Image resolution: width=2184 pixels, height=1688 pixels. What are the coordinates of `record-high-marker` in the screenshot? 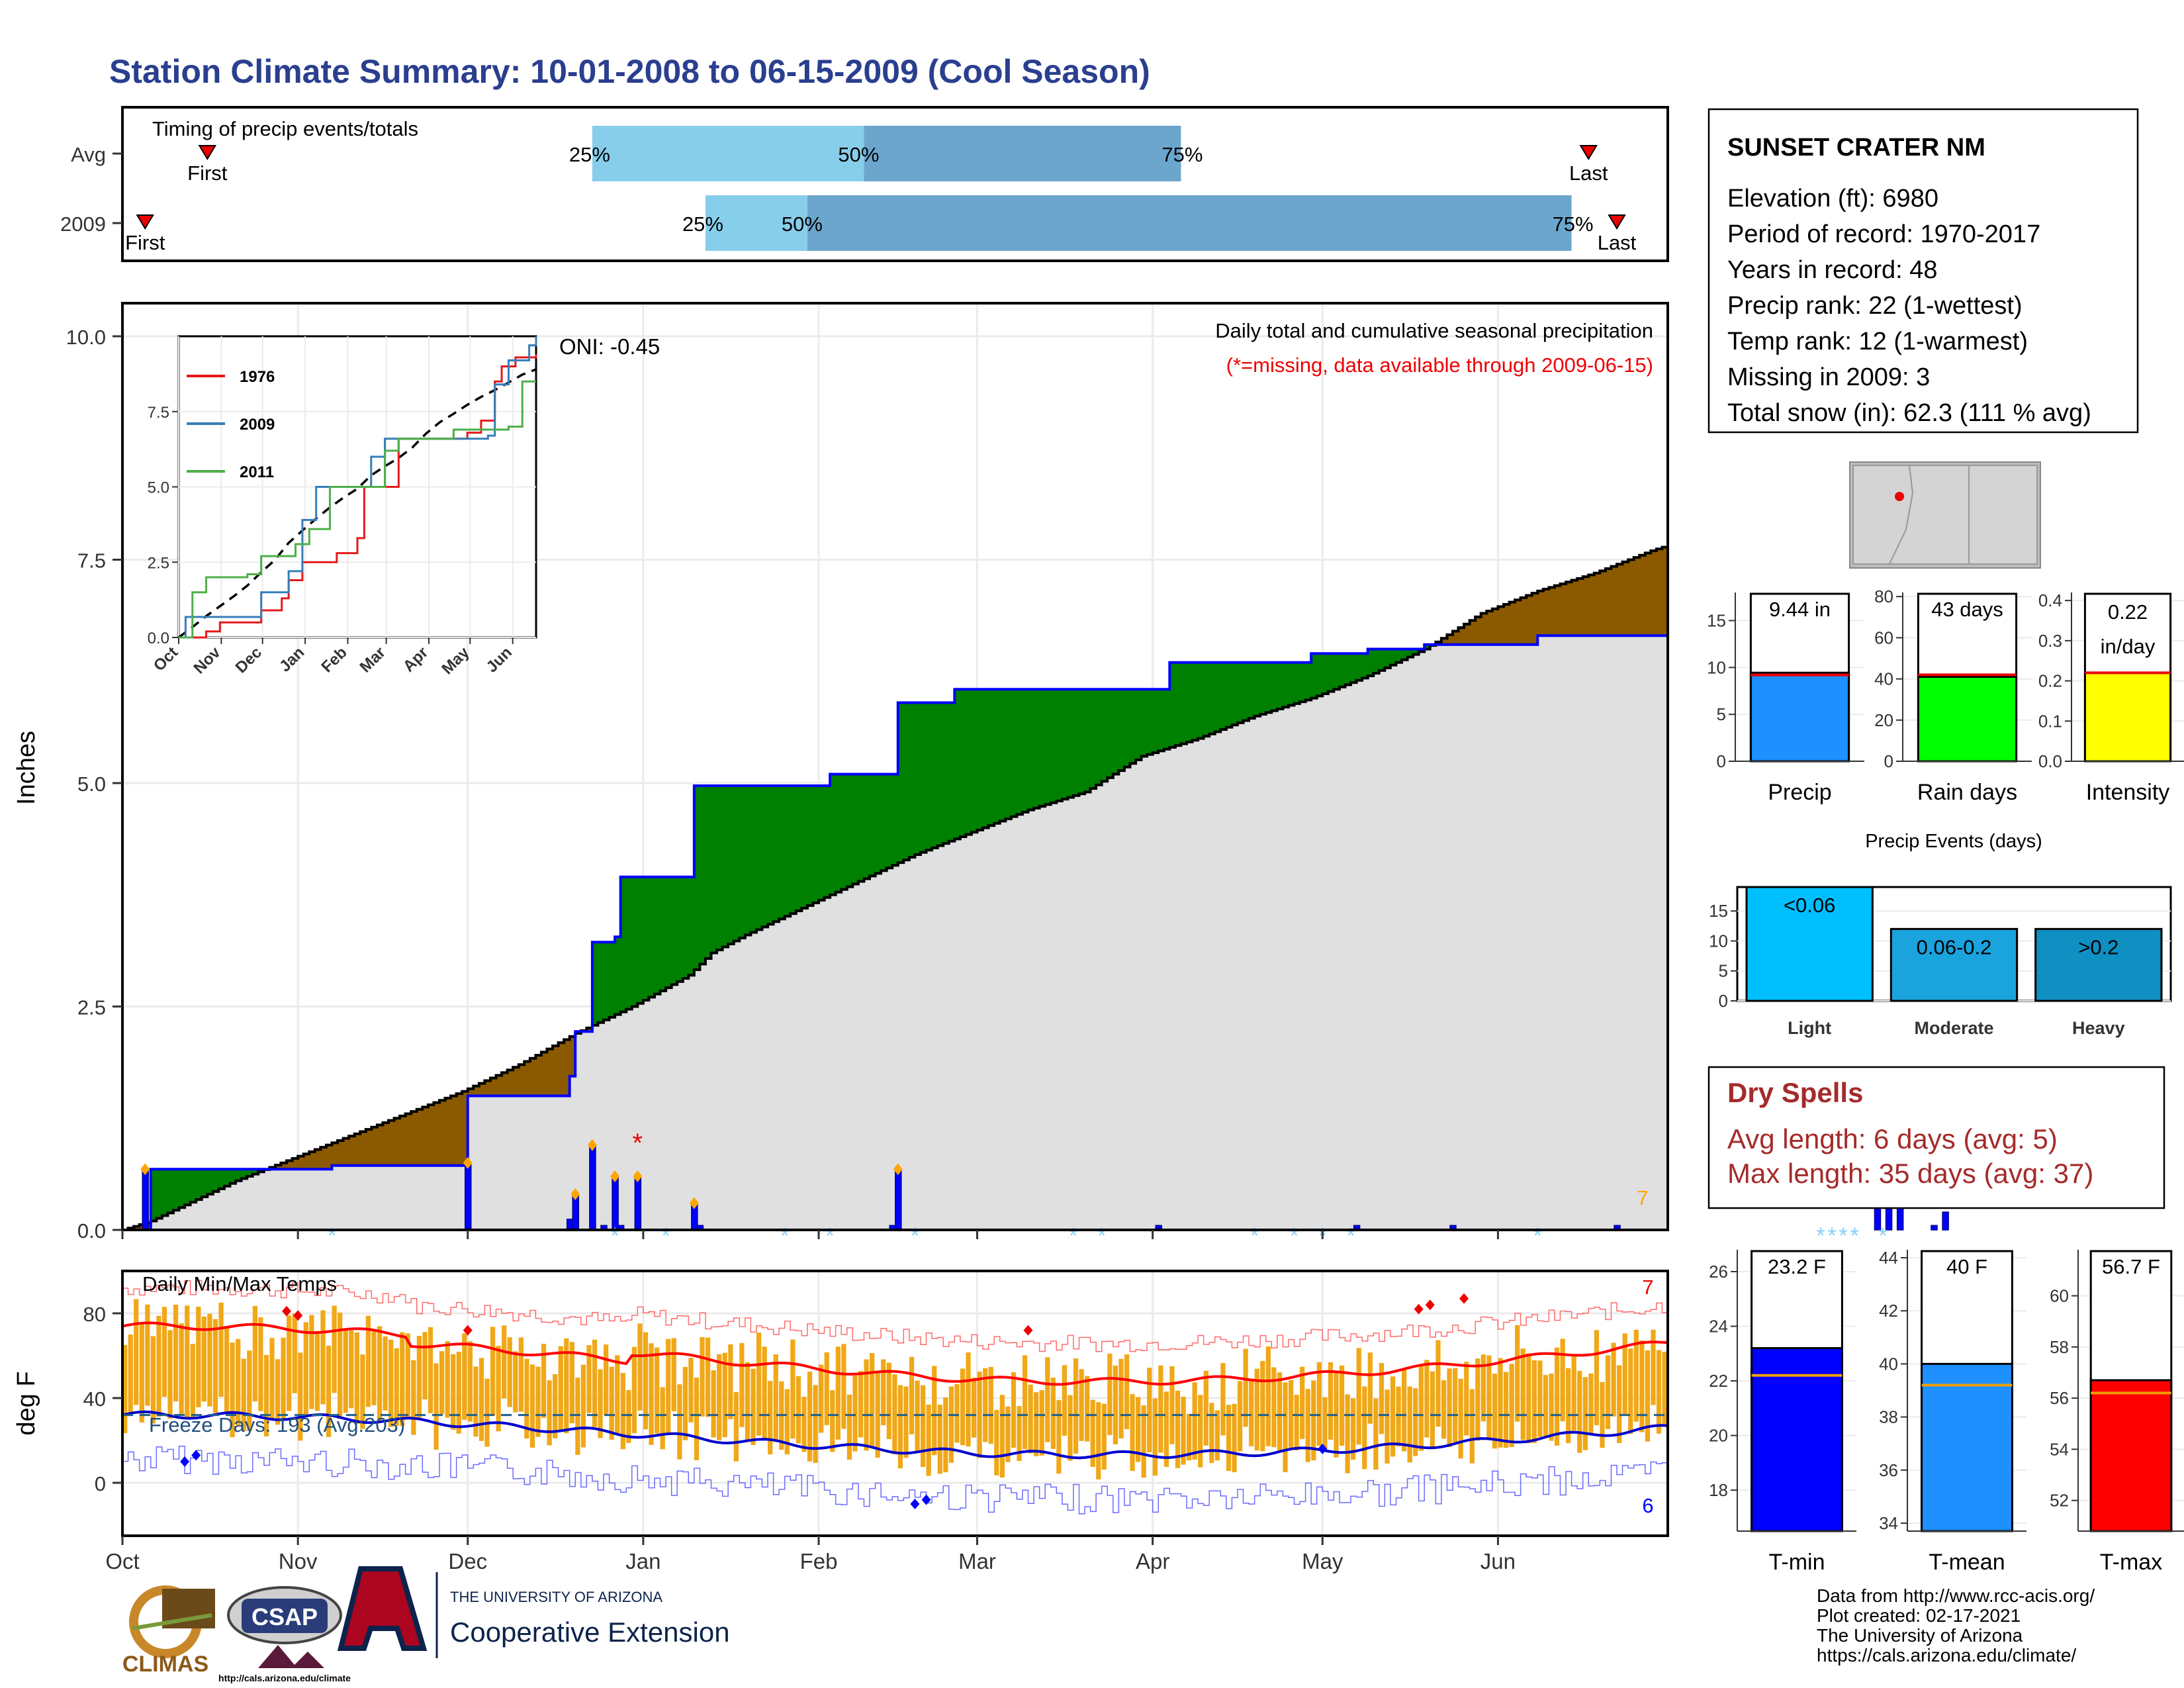 It's located at (298, 1315).